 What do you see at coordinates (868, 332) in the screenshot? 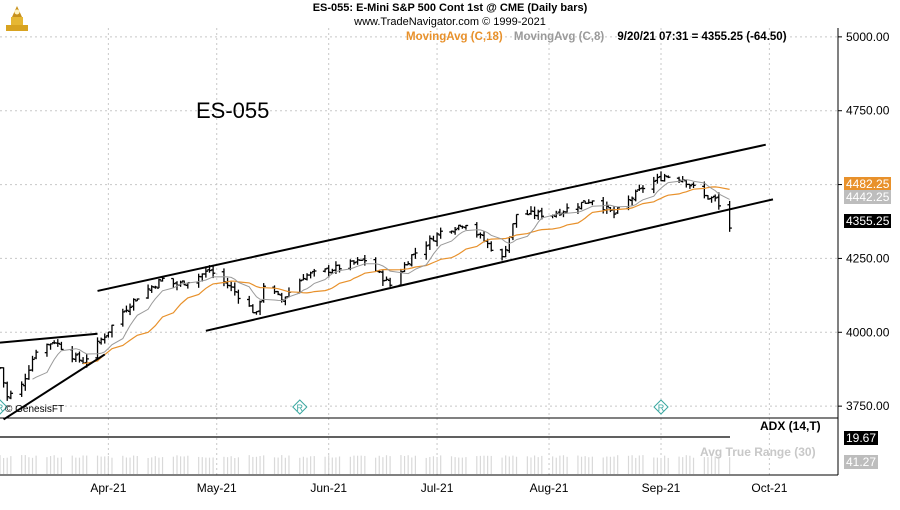
I see `y-tick-label: 4000.00` at bounding box center [868, 332].